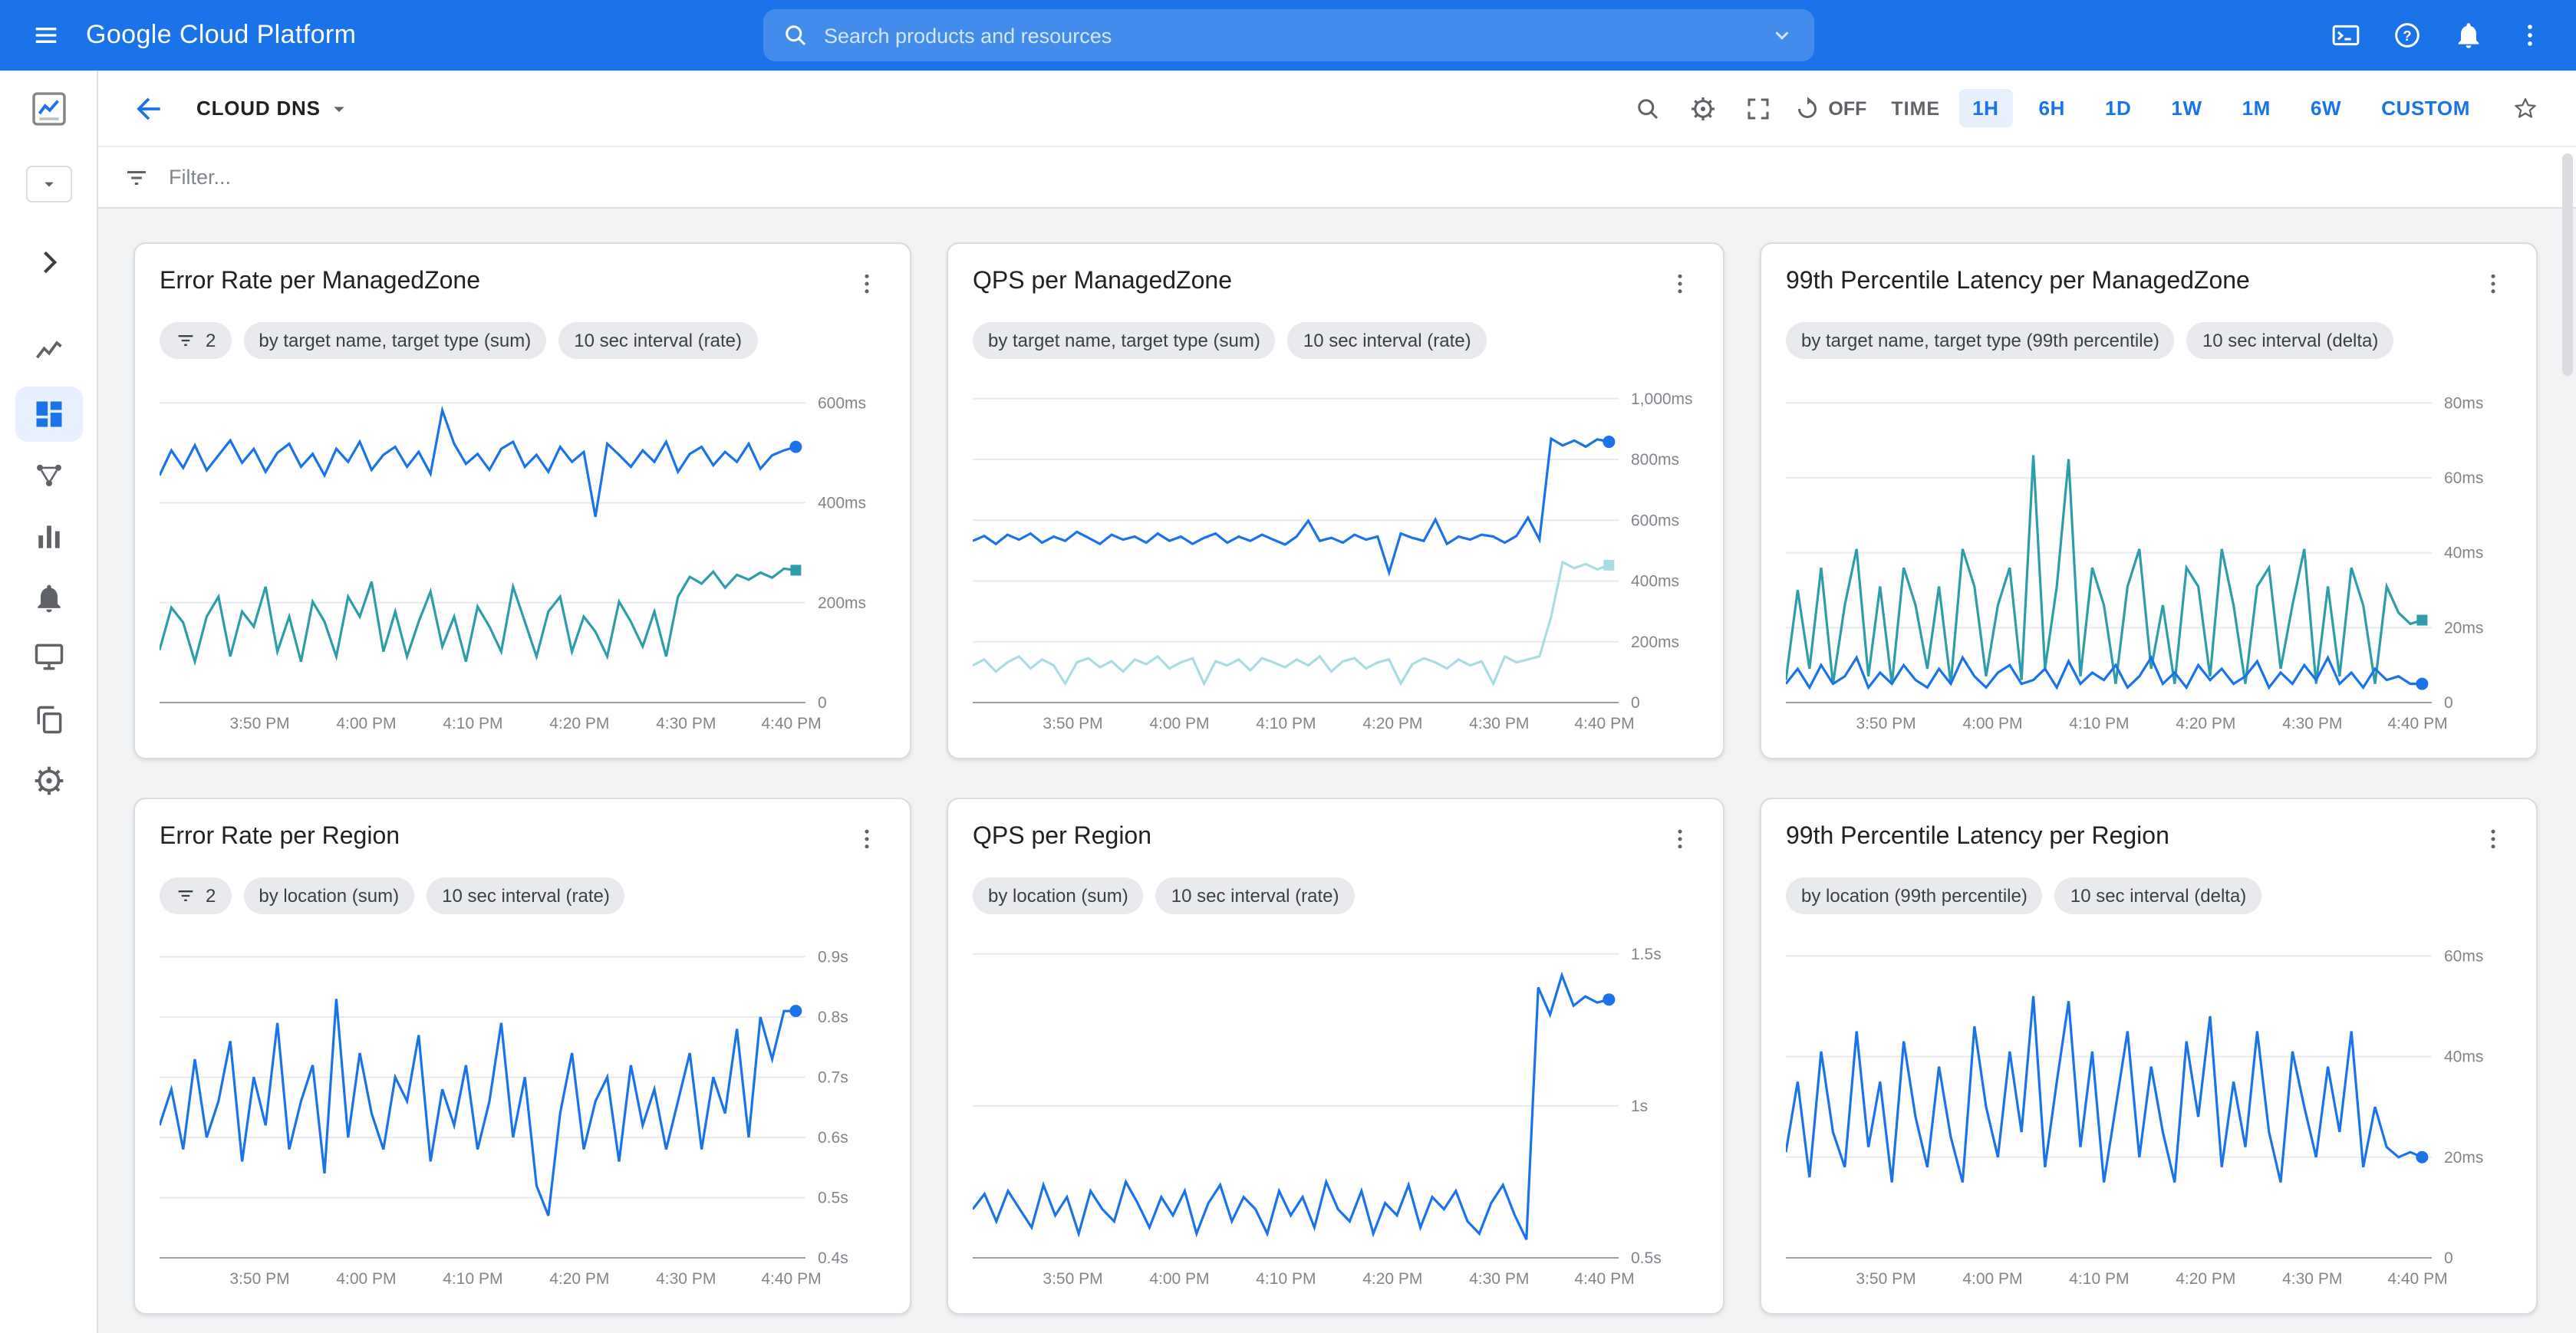 This screenshot has height=1333, width=2576. Describe the element at coordinates (1702, 108) in the screenshot. I see `dashboard-settings-button` at that location.